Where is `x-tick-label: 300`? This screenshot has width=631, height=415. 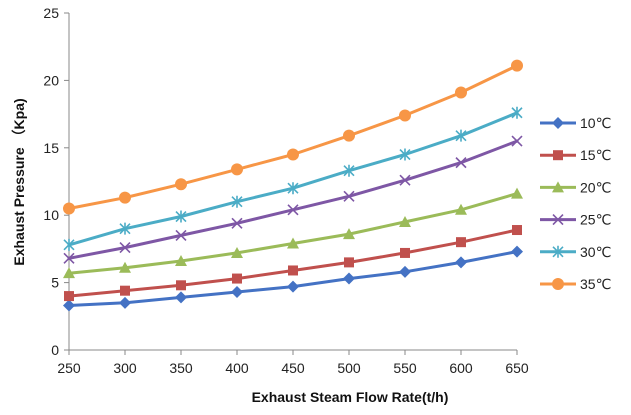
x-tick-label: 300 is located at coordinates (125, 368).